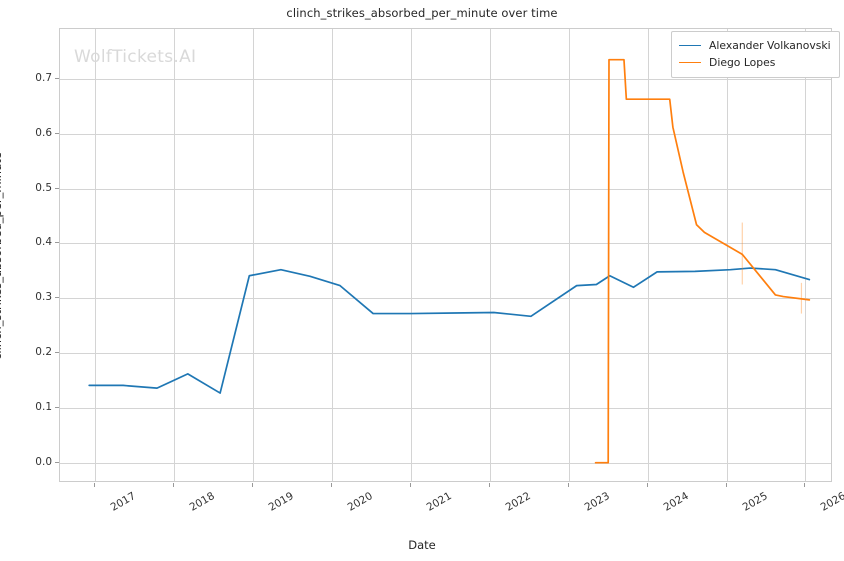  I want to click on y-axis-tick-label: 0.7, so click(43, 77).